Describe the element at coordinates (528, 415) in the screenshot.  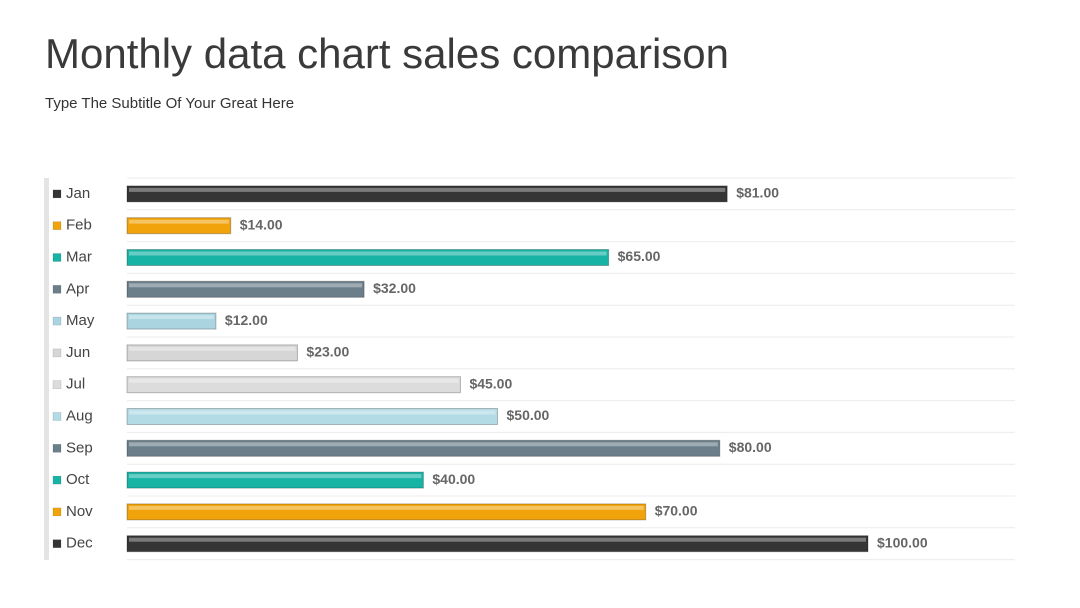
I see `value-label: $50.00` at that location.